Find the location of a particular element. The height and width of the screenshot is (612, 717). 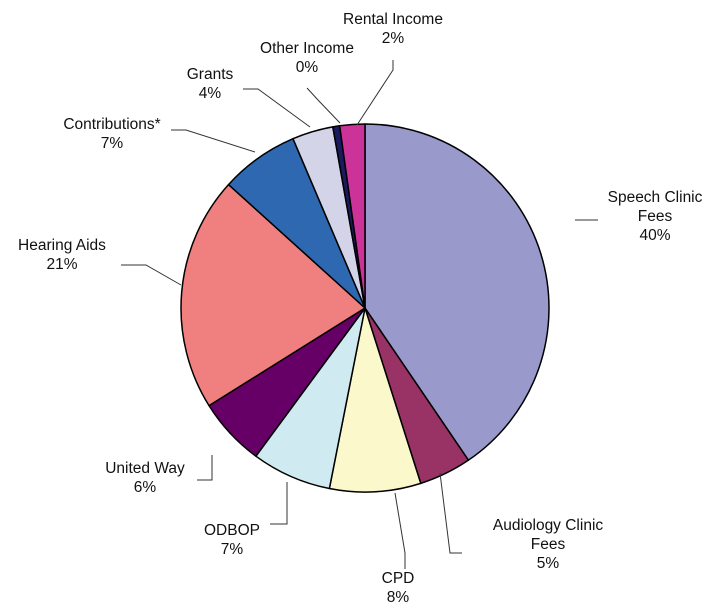

slice-name: Rental Income is located at coordinates (393, 19).